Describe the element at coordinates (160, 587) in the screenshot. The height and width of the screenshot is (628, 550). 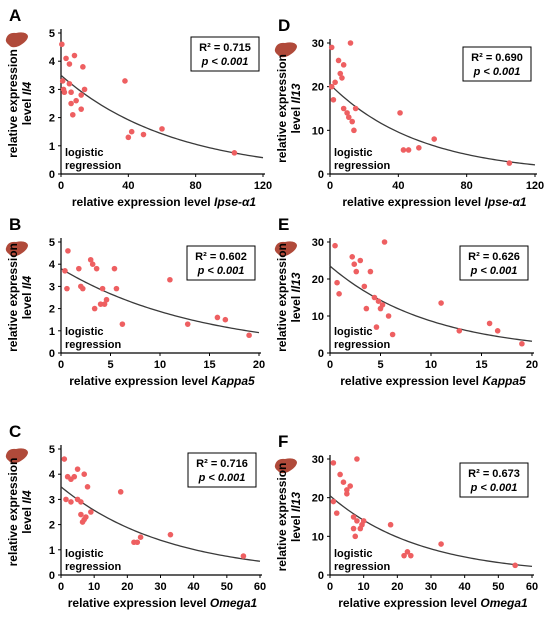
I see `x-tick-label: 30` at that location.